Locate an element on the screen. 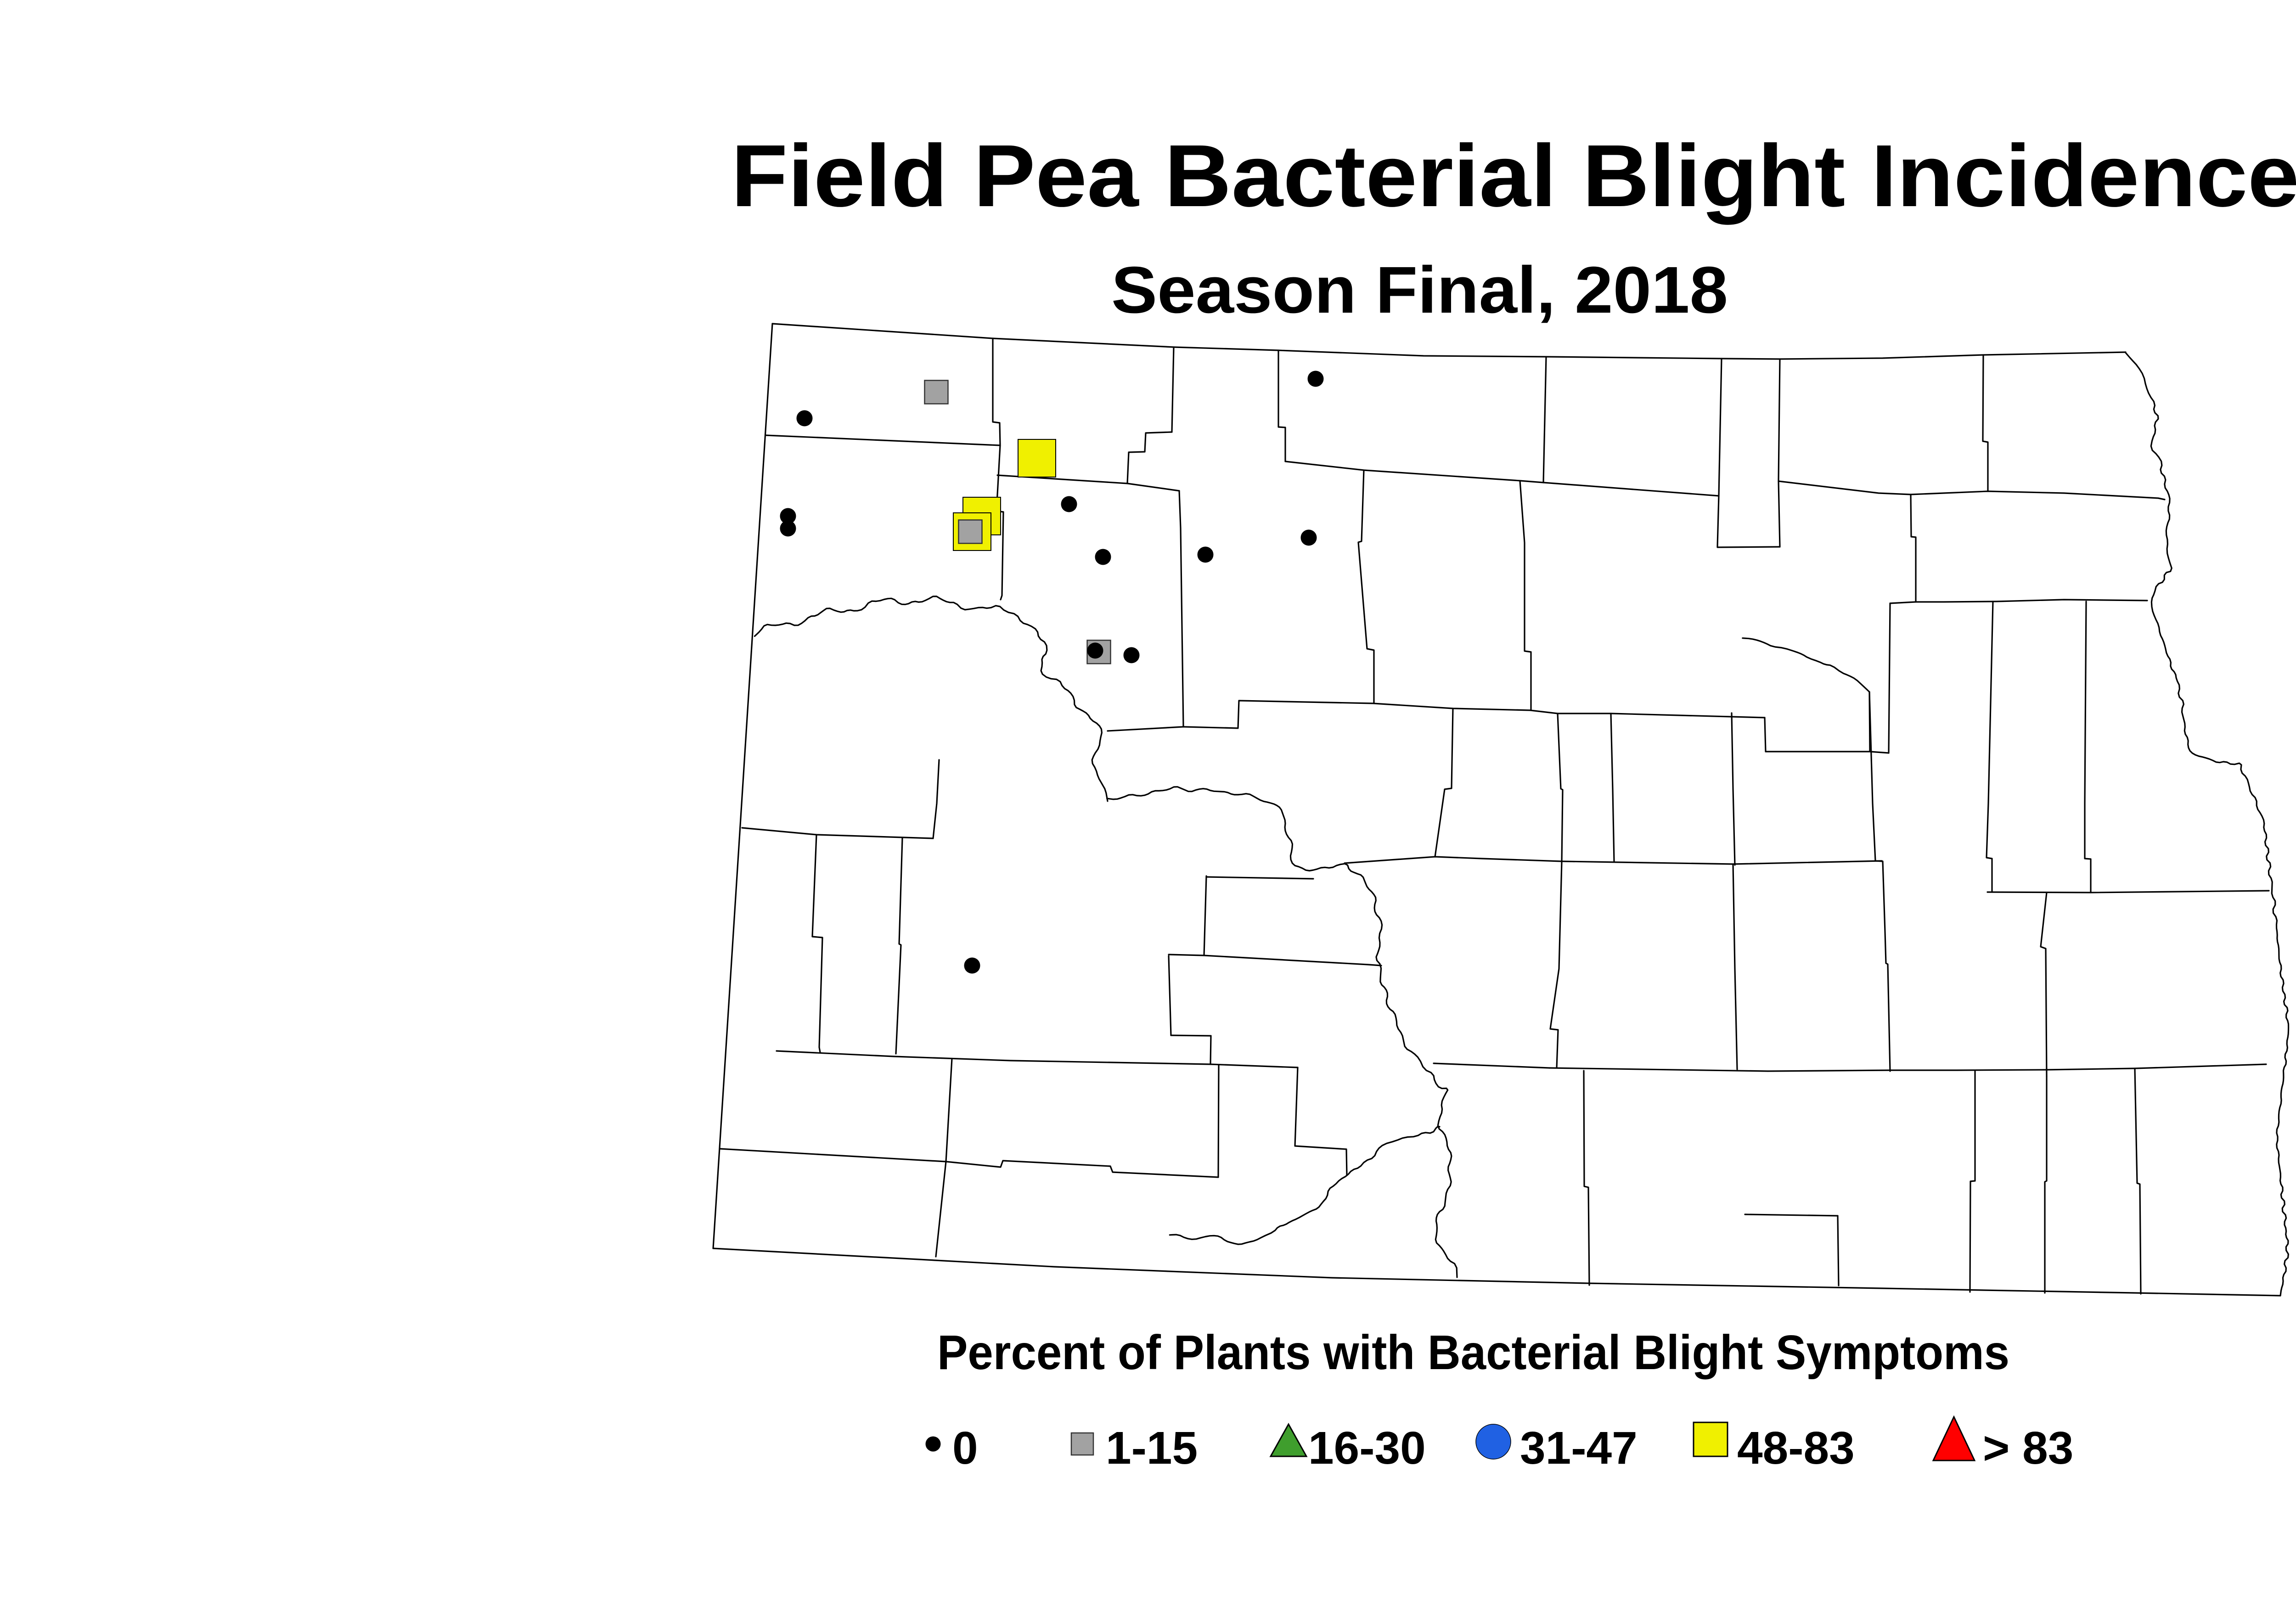 Image resolution: width=2296 pixels, height=1612 pixels. svg-text: 48-83 is located at coordinates (1796, 1448).